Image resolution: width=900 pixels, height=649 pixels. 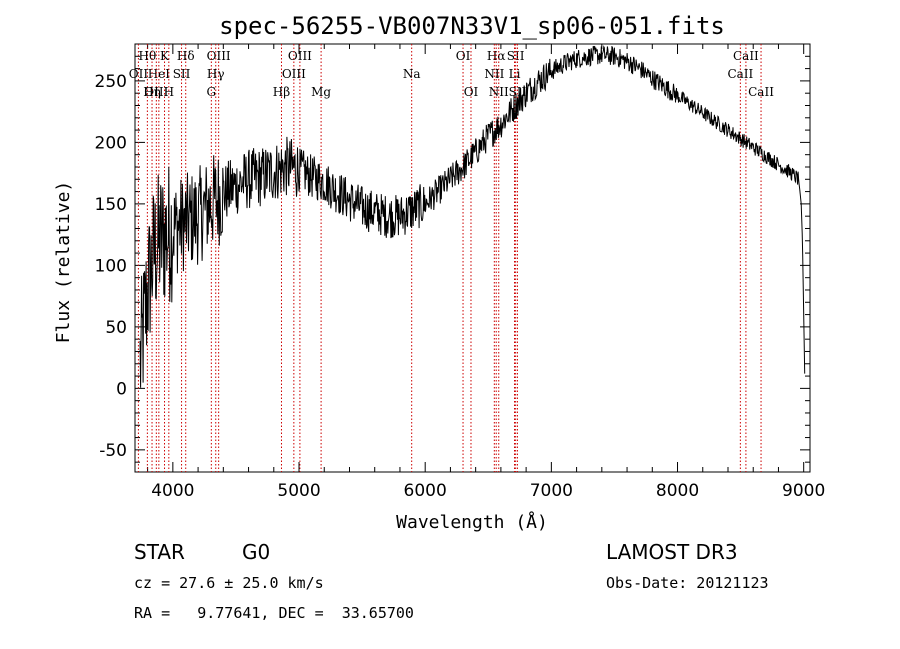 I want to click on x-tick-label: 5000, so click(x=298, y=491).